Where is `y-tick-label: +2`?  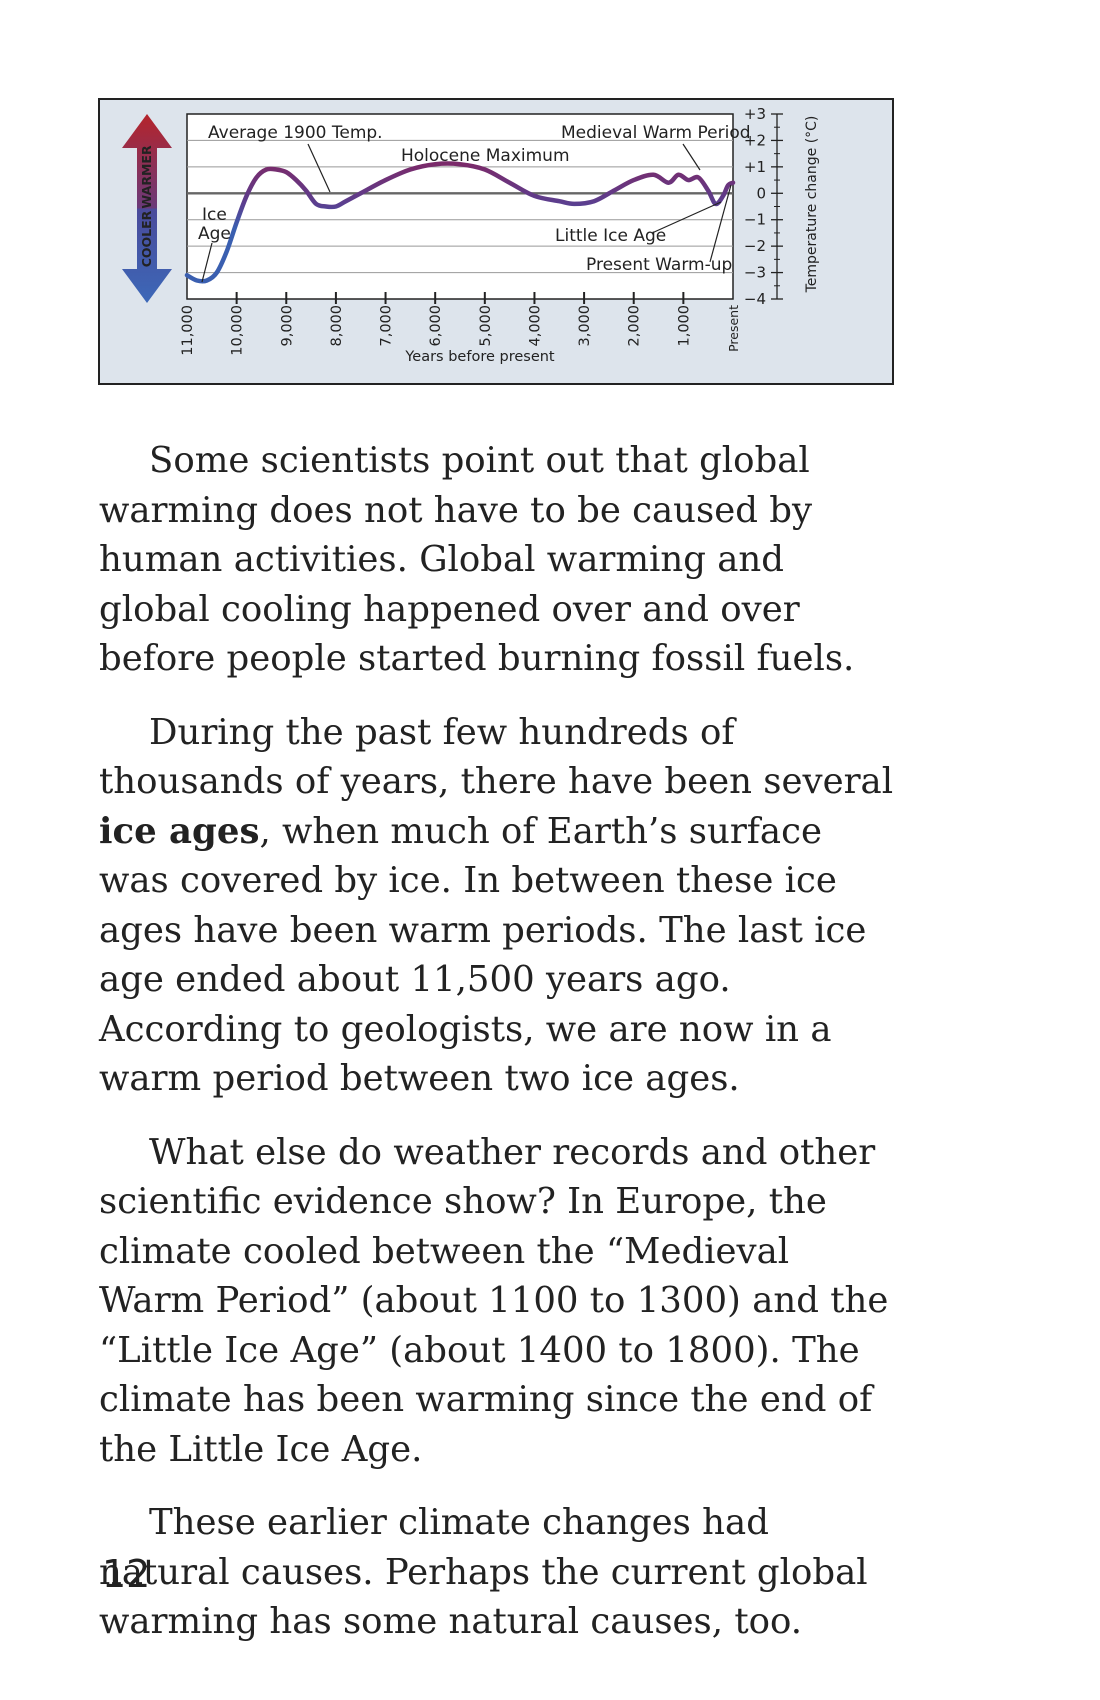 y-tick-label: +2 is located at coordinates (755, 140).